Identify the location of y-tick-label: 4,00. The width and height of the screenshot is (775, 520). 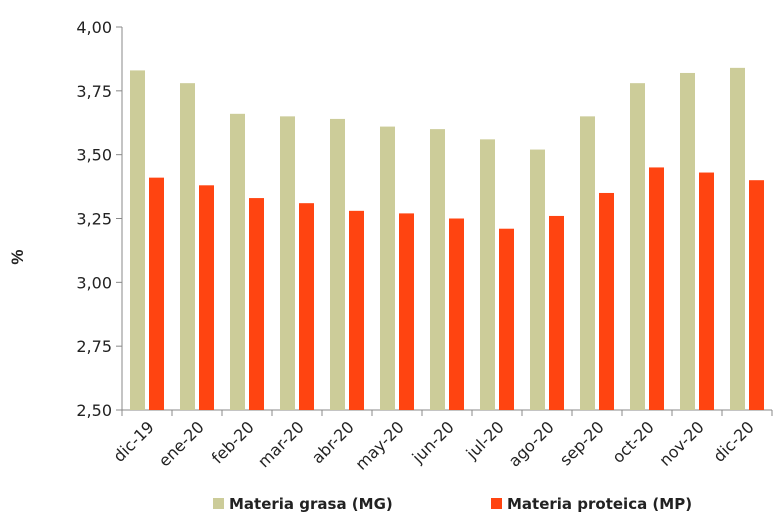
(94, 27).